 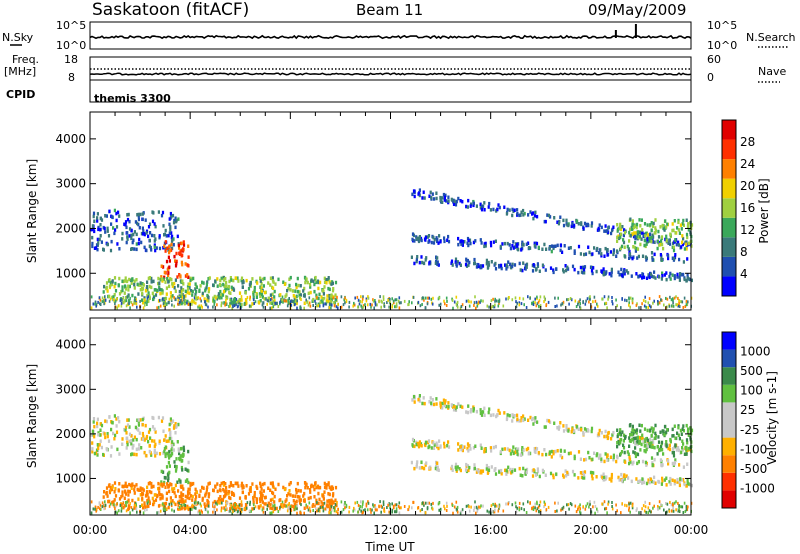 What do you see at coordinates (290, 530) in the screenshot?
I see `x-tick-label: 08:00` at bounding box center [290, 530].